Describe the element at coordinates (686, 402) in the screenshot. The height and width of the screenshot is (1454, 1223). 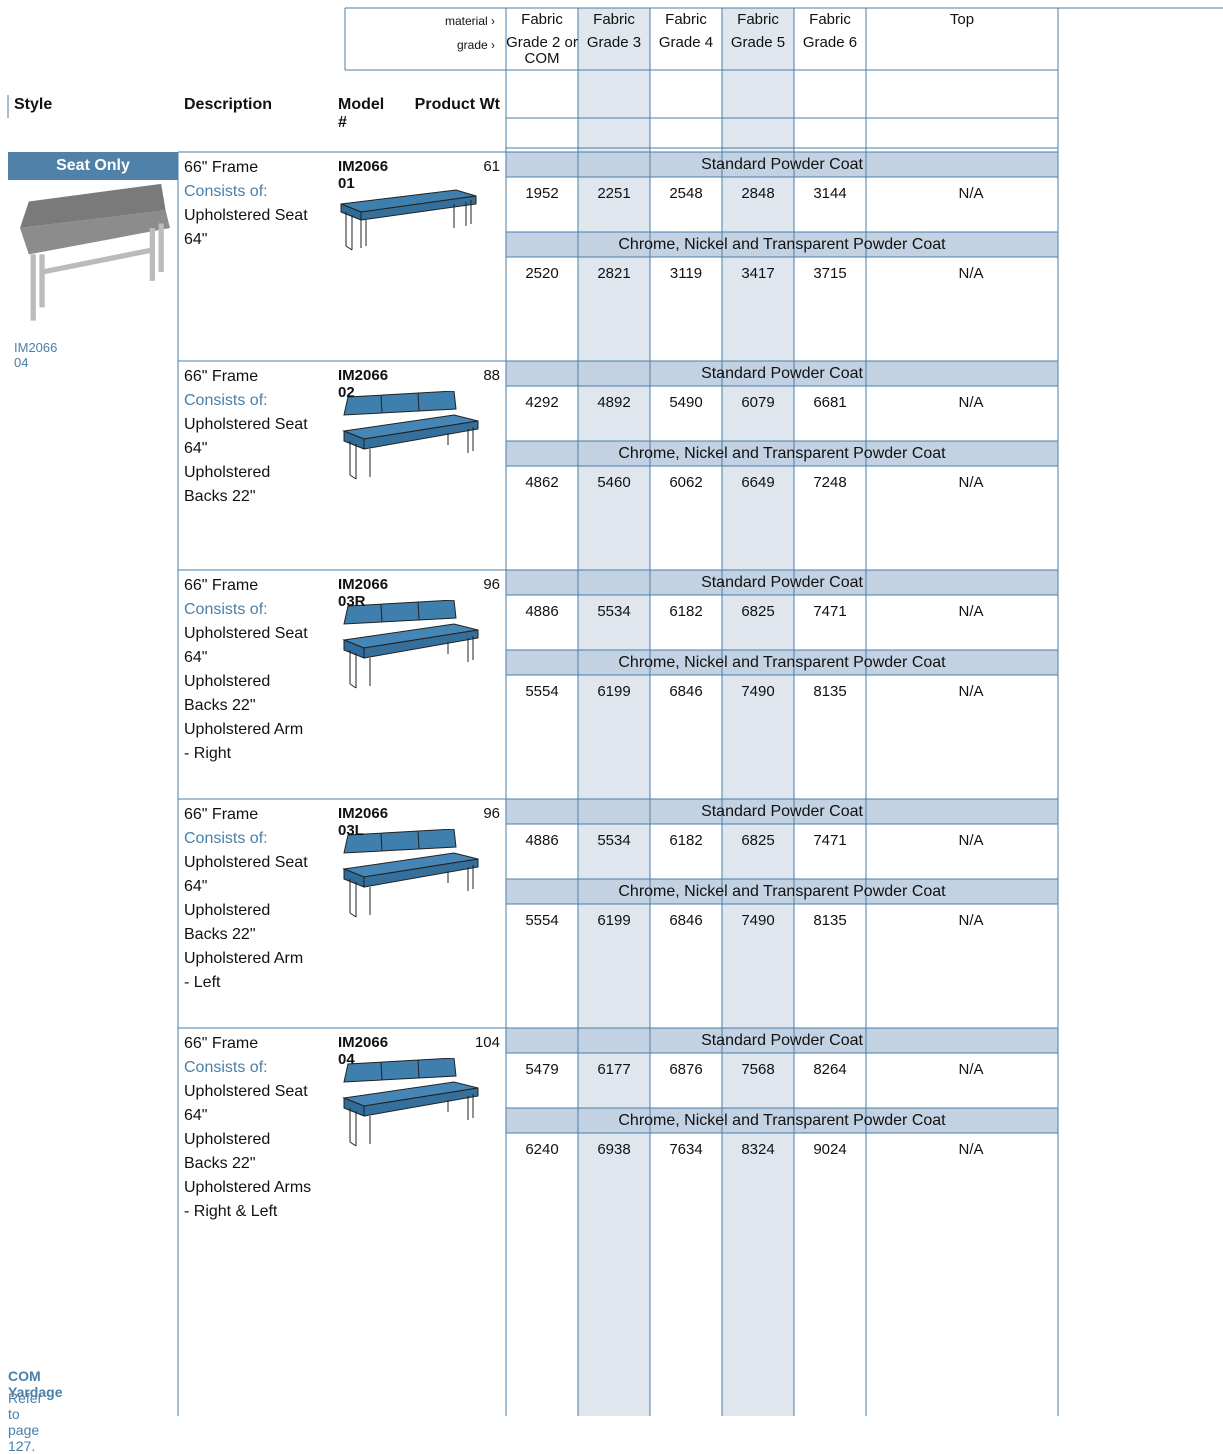
I see `price: 5490` at that location.